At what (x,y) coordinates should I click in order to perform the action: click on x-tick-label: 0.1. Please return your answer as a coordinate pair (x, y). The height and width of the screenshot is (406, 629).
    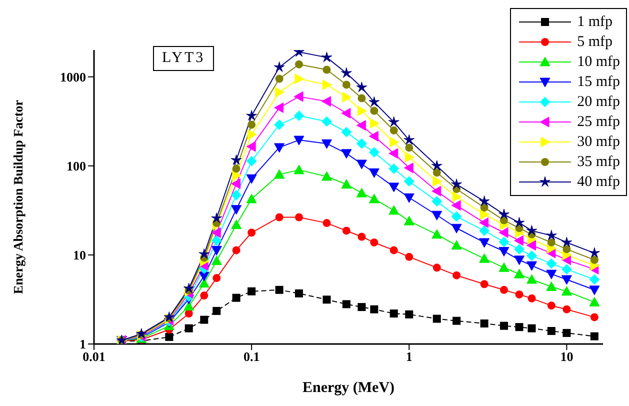
    Looking at the image, I should click on (251, 356).